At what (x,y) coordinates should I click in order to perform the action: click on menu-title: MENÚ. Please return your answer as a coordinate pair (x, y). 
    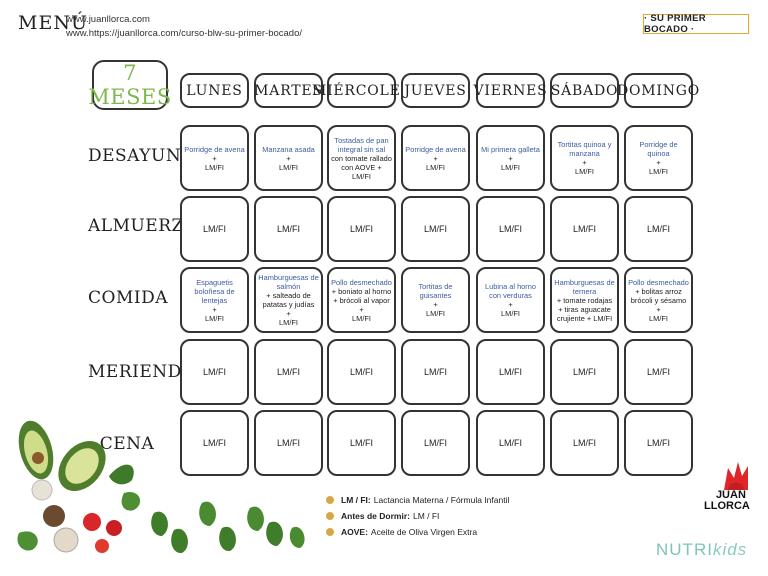
    Looking at the image, I should click on (53, 23).